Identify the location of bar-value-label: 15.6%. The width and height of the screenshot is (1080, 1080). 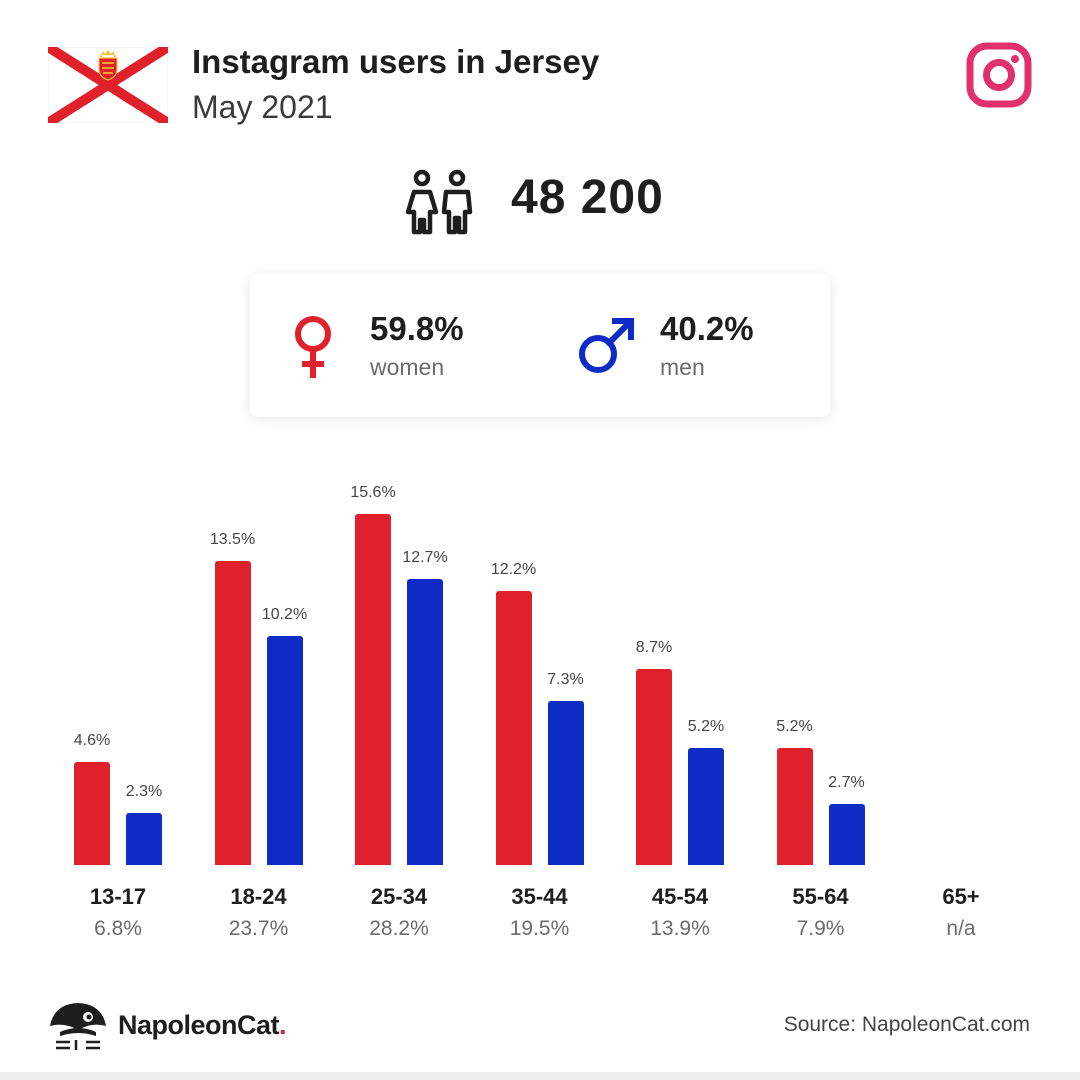
(373, 492).